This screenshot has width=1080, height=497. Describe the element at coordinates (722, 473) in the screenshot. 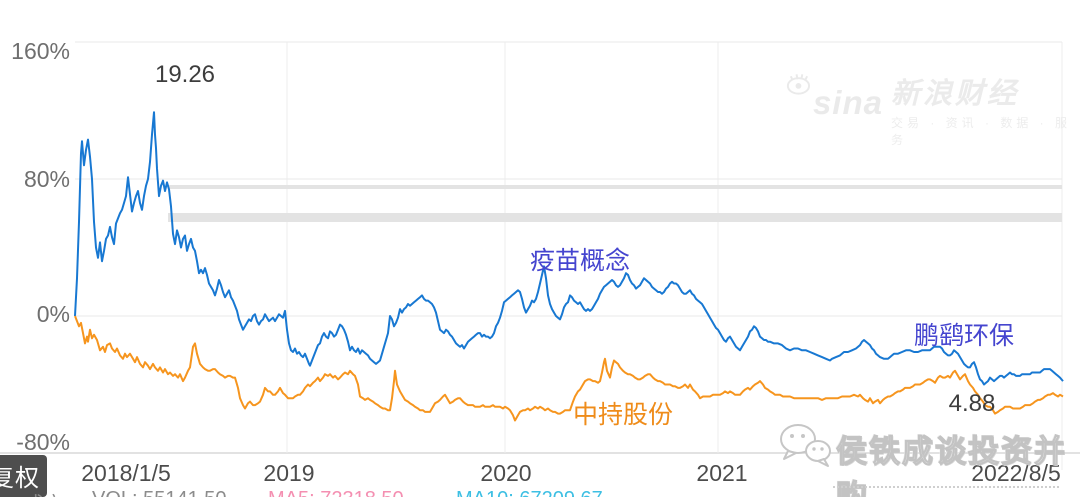

I see `x-axis-label: 2021` at that location.